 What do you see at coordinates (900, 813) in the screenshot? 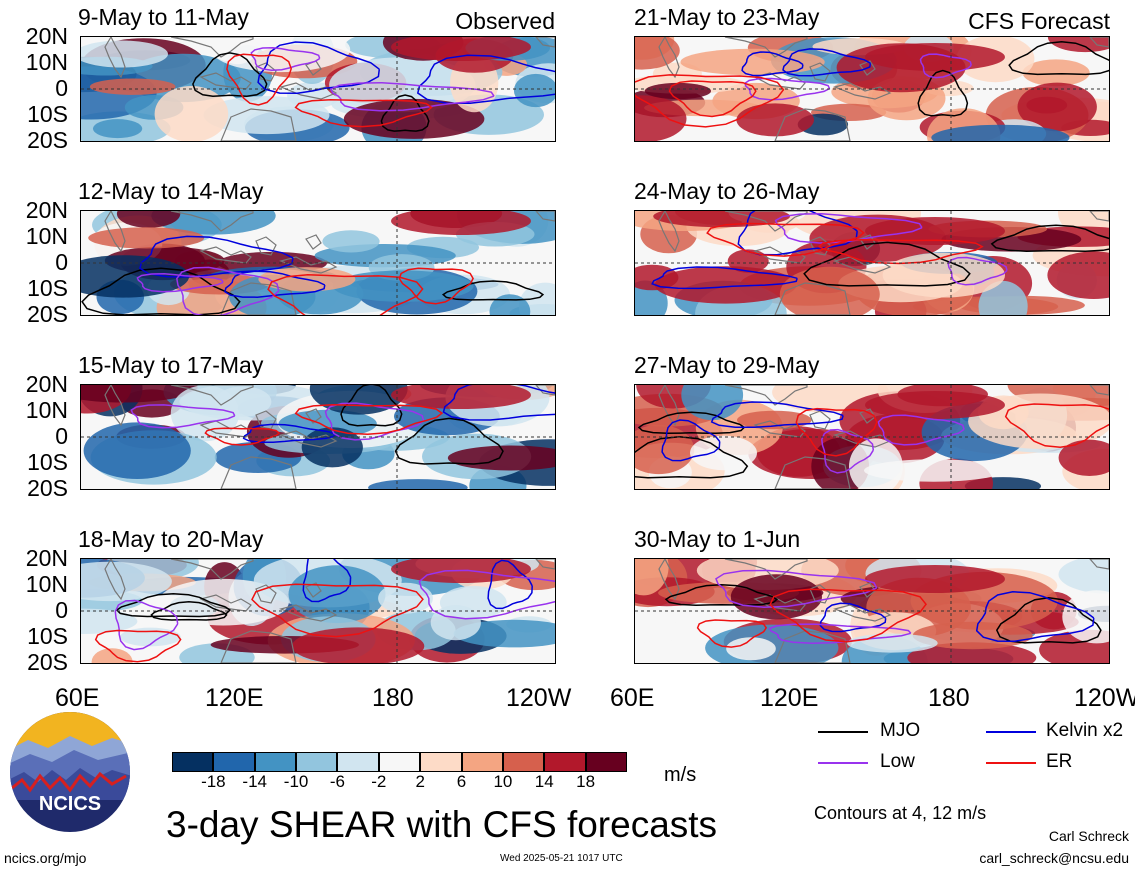
I see `contour-note: Contours at 4, 12 m/s` at bounding box center [900, 813].